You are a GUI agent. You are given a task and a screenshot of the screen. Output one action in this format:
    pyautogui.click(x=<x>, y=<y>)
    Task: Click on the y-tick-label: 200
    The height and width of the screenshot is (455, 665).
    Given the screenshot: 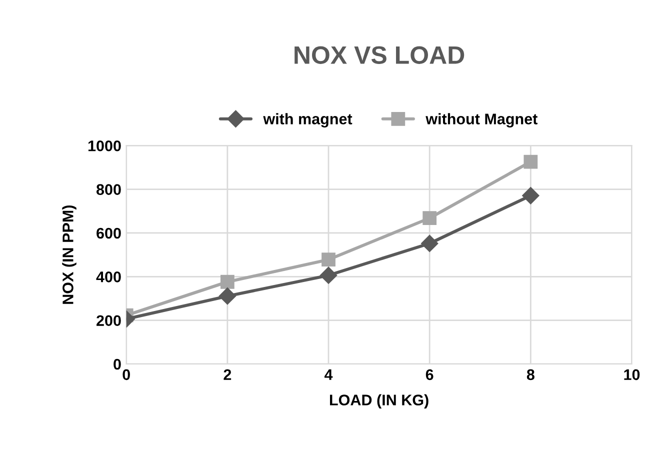 What is the action you would take?
    pyautogui.click(x=108, y=320)
    